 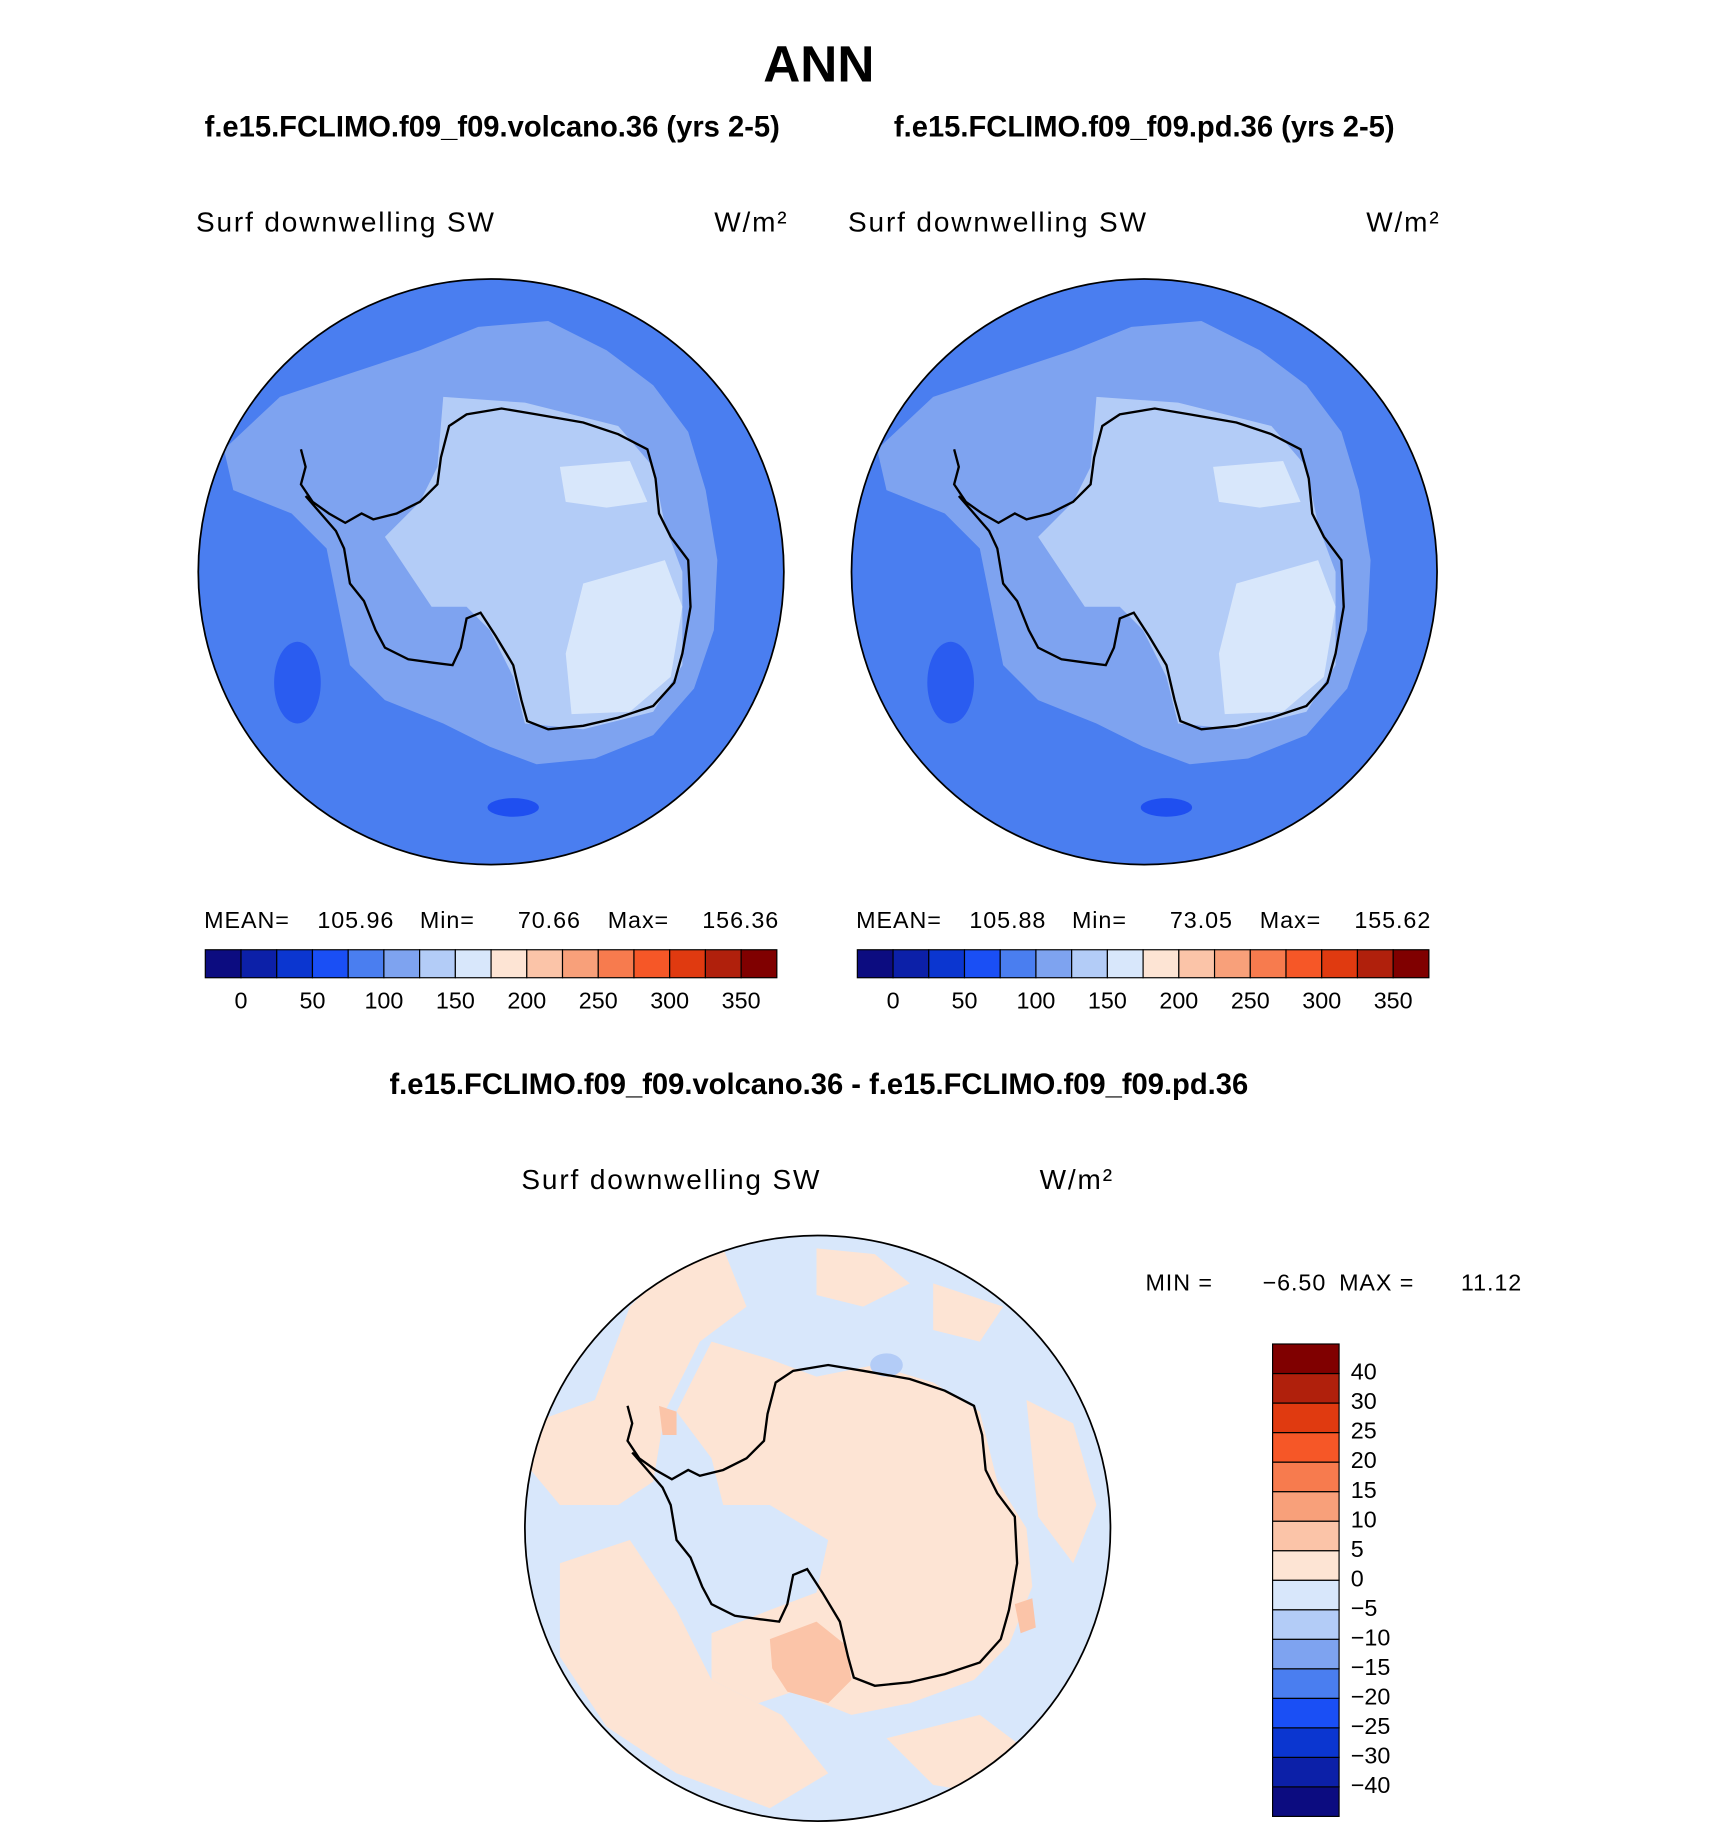 What do you see at coordinates (1392, 920) in the screenshot?
I see `stat-value: 155.62` at bounding box center [1392, 920].